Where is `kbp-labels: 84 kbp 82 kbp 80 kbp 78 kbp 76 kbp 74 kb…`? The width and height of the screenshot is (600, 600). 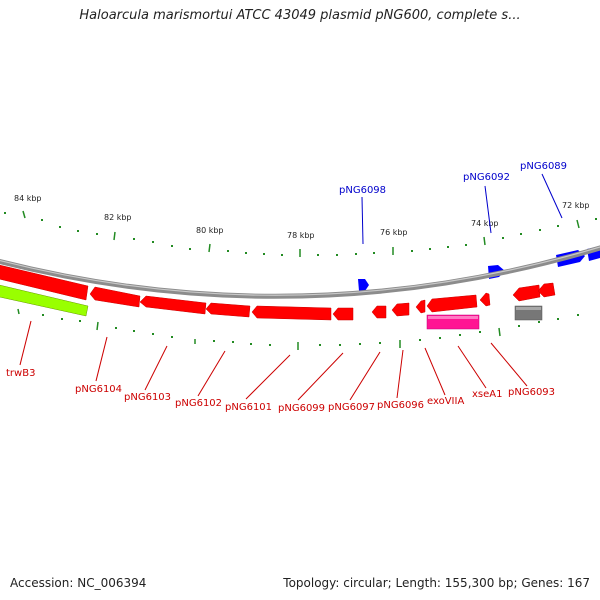 kbp-labels: 84 kbp 82 kbp 80 kbp 78 kbp 76 kbp 74 kb… is located at coordinates (302, 217).